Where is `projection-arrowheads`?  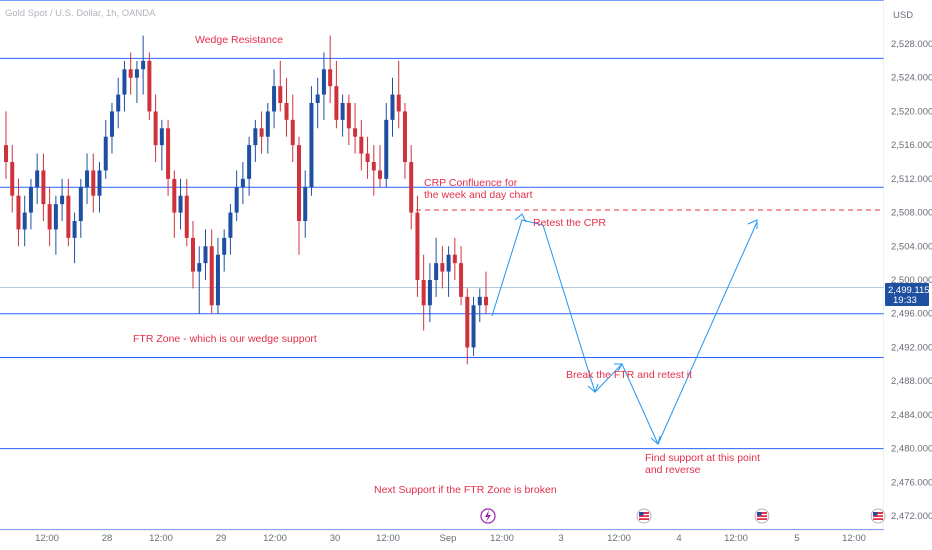
projection-arrowheads is located at coordinates (636, 329).